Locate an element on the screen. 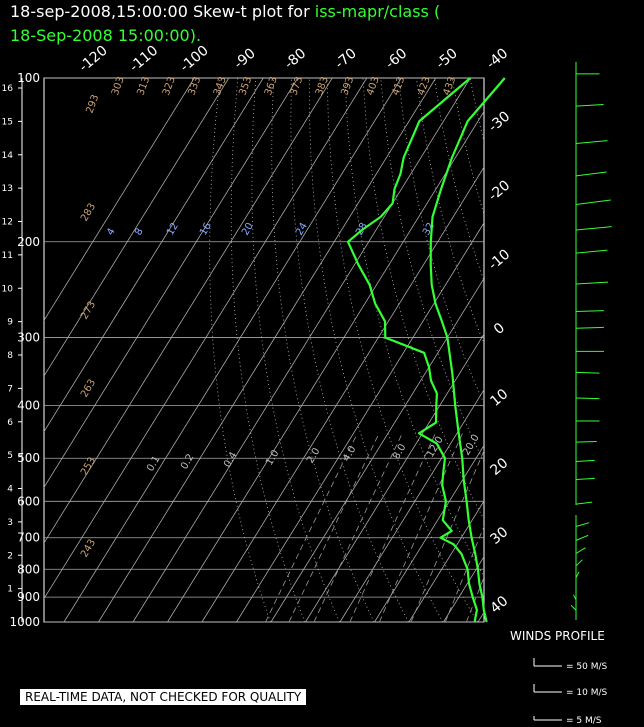 The width and height of the screenshot is (644, 727). isotherm-label-right: 10 is located at coordinates (499, 398).